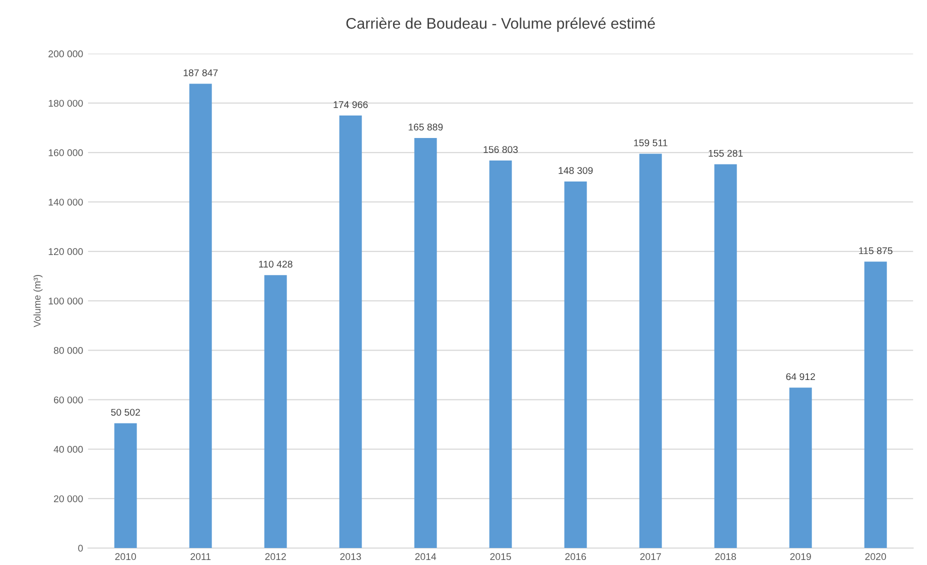 Image resolution: width=927 pixels, height=565 pixels. Describe the element at coordinates (125, 412) in the screenshot. I see `data-label: 50 502` at that location.